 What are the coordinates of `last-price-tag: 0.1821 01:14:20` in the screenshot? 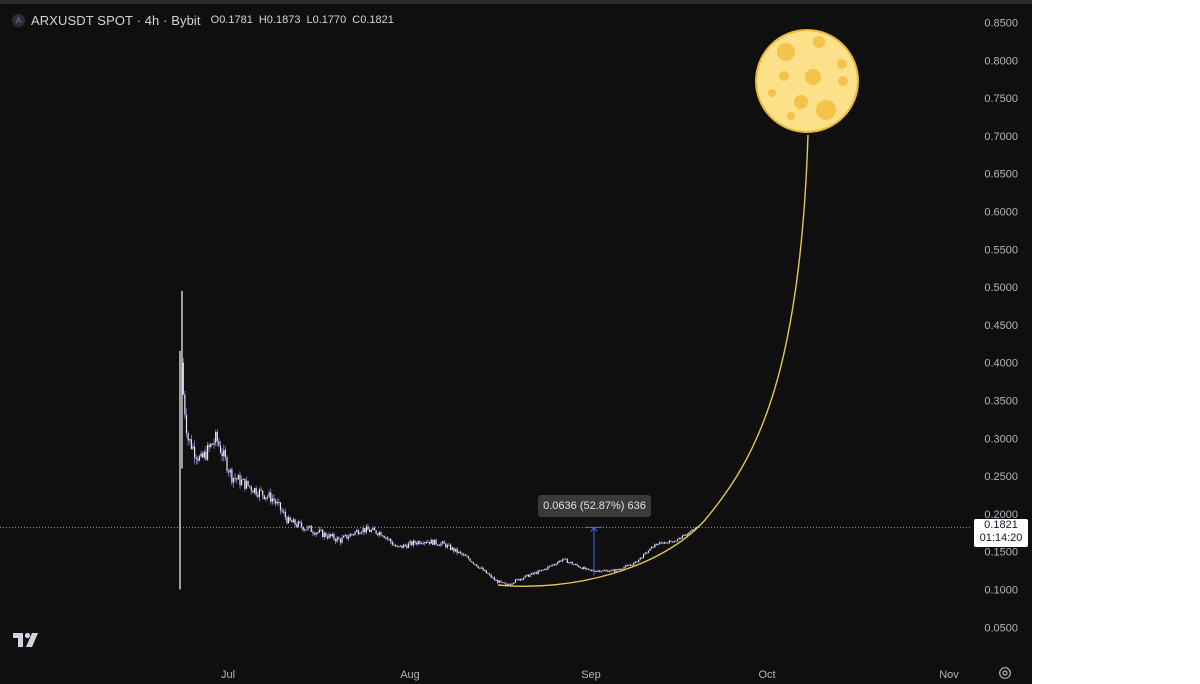 It's located at (1001, 533).